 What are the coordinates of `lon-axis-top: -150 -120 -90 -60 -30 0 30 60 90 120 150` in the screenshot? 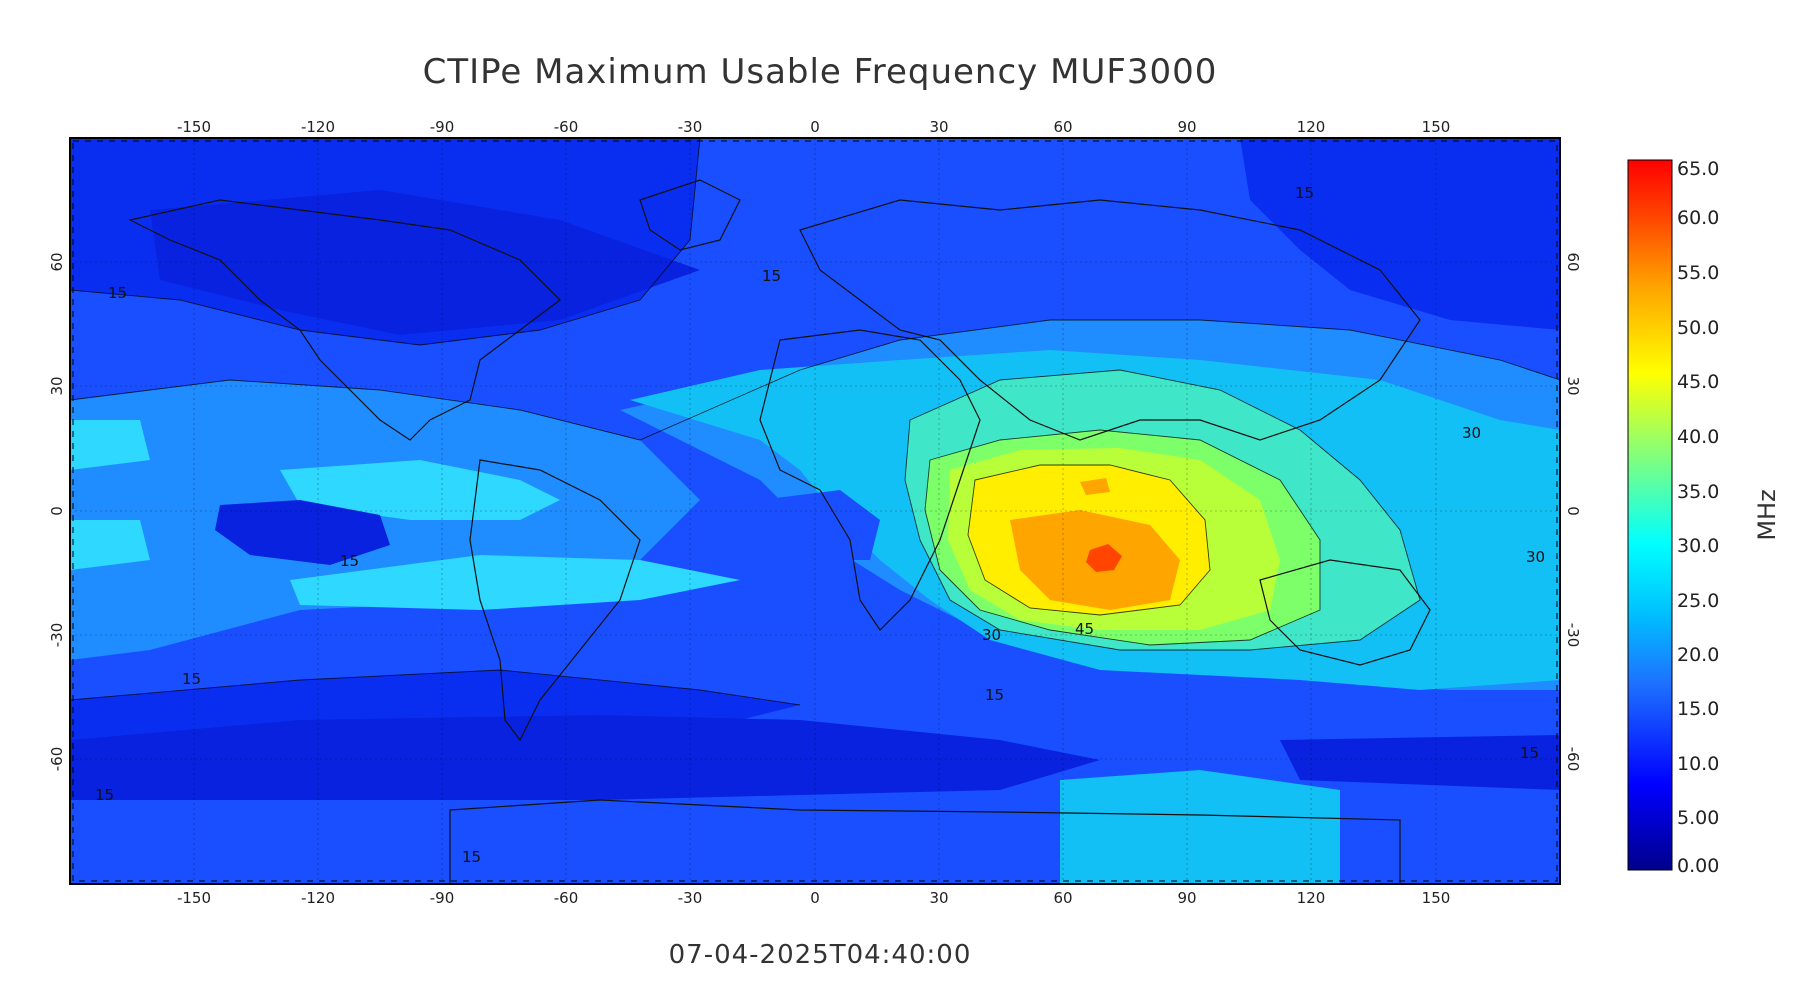 It's located at (813, 127).